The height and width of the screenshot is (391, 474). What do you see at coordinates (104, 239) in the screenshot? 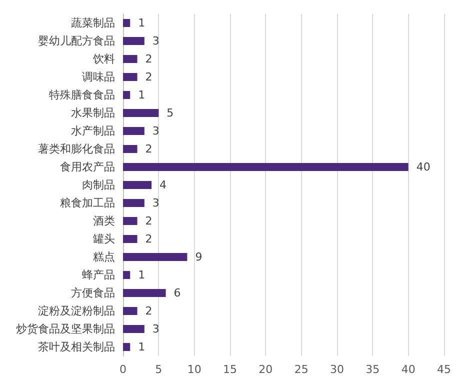
I see `y-tick-label: 罐头` at bounding box center [104, 239].